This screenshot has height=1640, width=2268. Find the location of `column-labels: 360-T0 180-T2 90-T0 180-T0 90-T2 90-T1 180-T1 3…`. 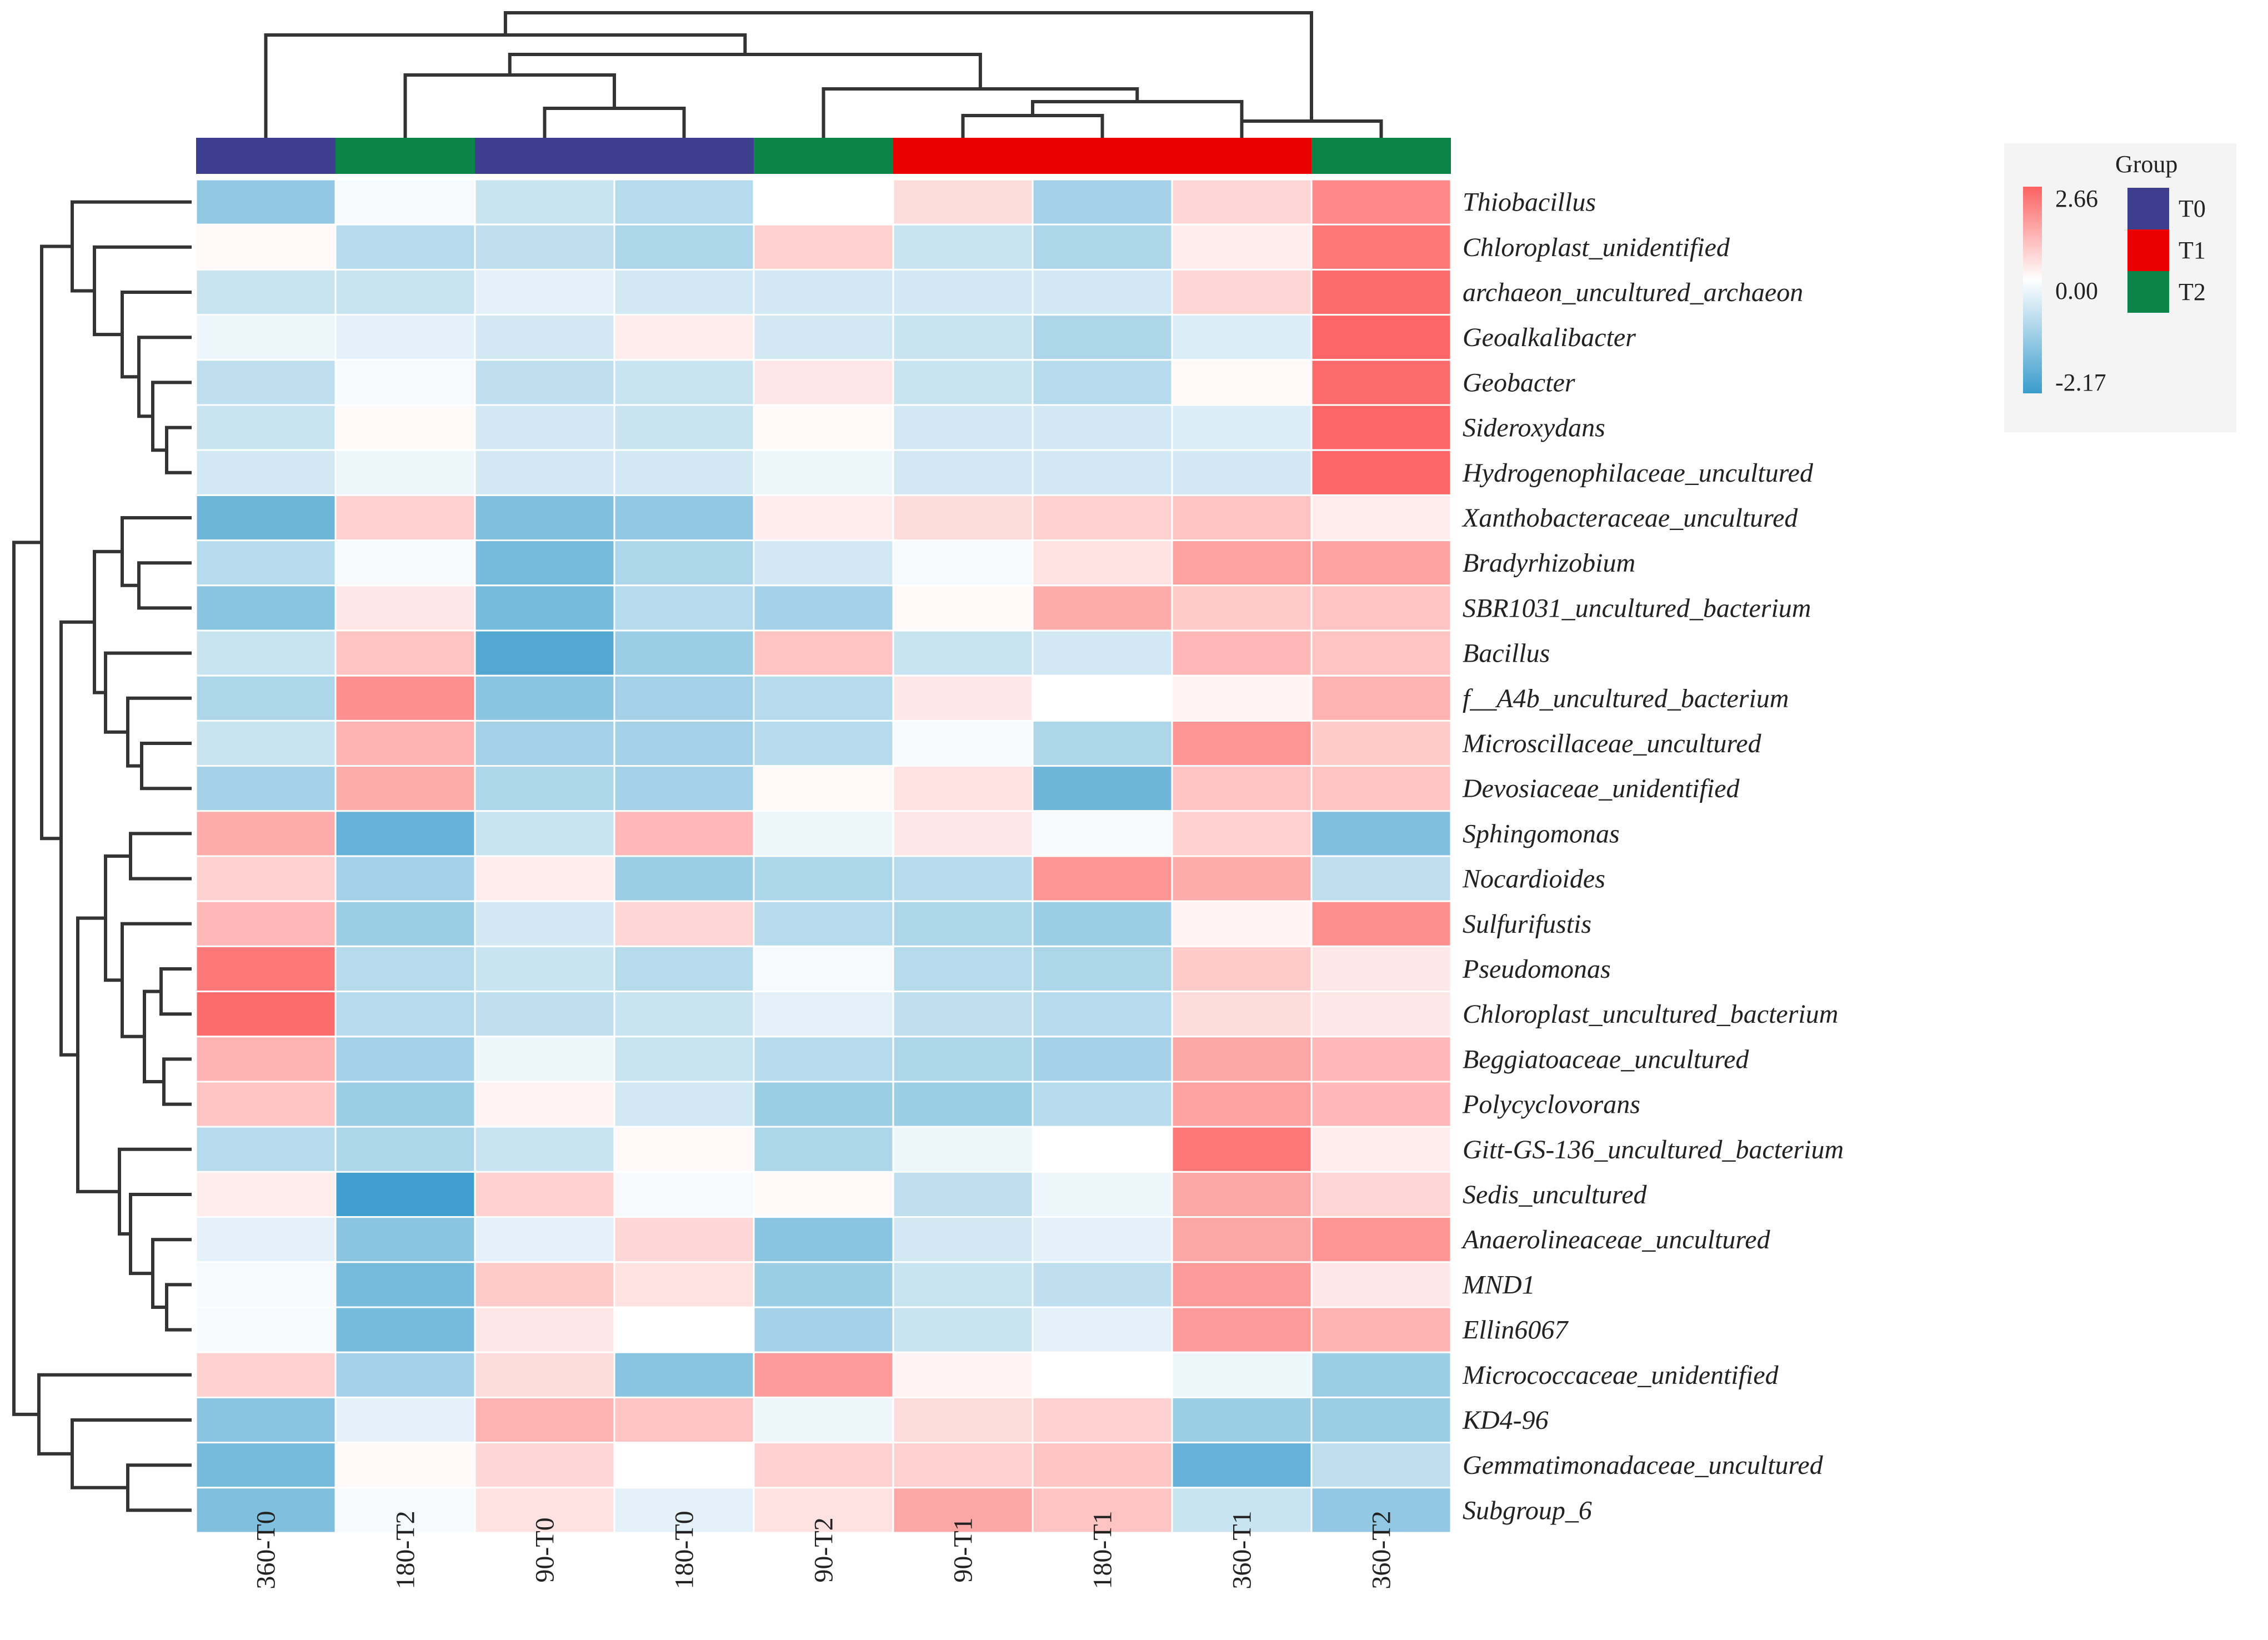

column-labels: 360-T0 180-T2 90-T0 180-T0 90-T2 90-T1 180-T1 3… is located at coordinates (824, 1550).